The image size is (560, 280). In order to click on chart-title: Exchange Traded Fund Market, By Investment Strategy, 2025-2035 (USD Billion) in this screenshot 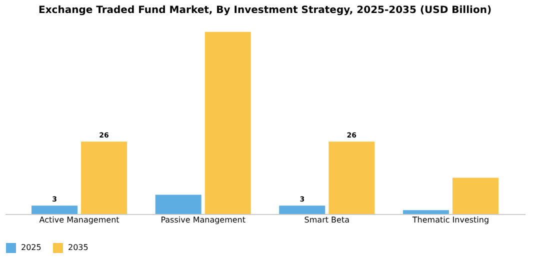, I will do `click(265, 10)`.